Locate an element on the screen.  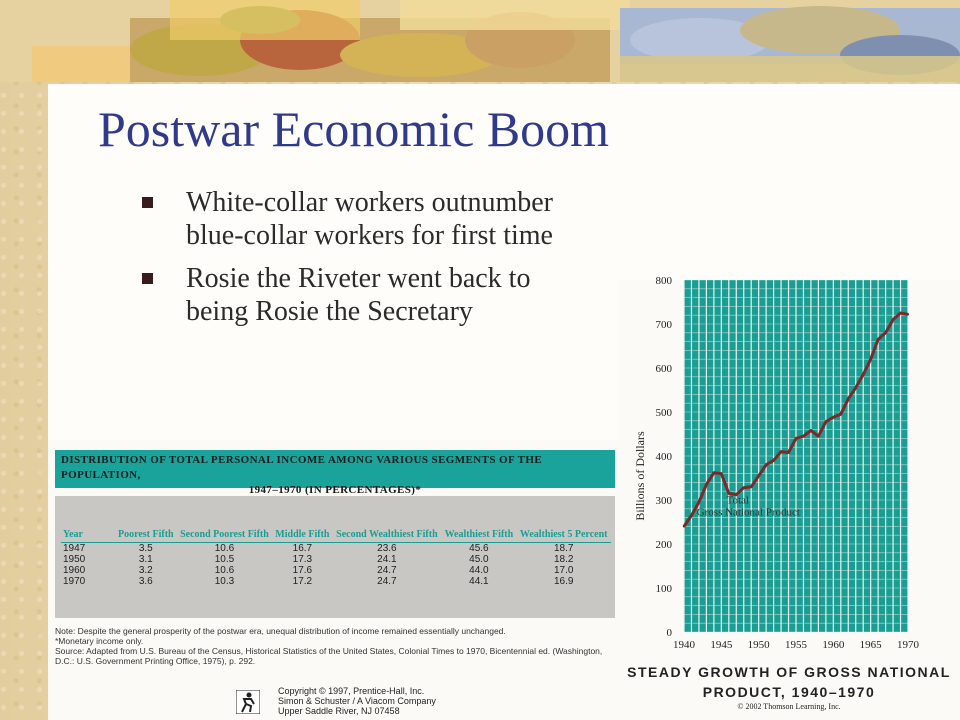
y-axis-label: Billions of Dollars is located at coordinates (640, 476).